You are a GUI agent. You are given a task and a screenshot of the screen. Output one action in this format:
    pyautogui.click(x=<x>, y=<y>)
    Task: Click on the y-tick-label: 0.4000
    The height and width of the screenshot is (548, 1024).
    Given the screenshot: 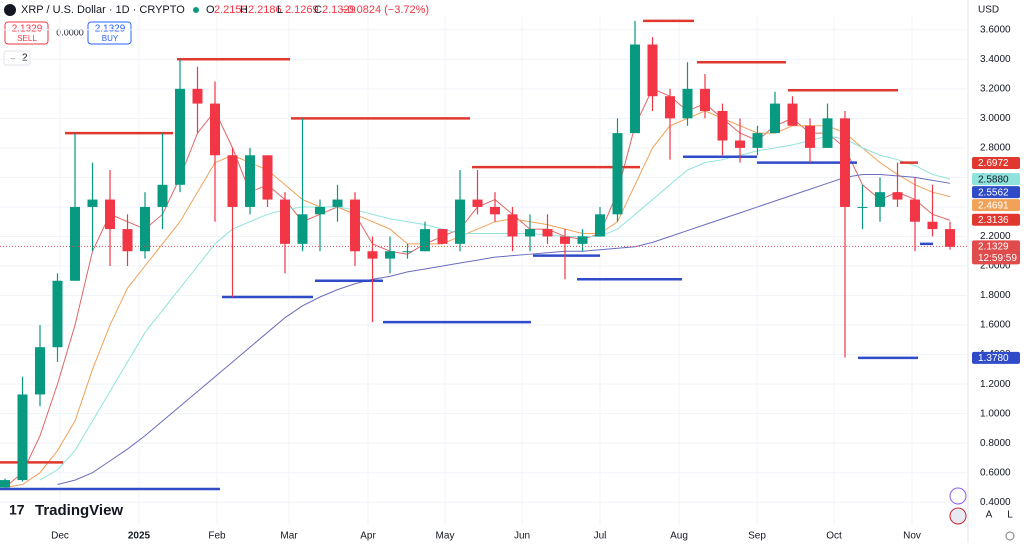 What is the action you would take?
    pyautogui.click(x=995, y=502)
    